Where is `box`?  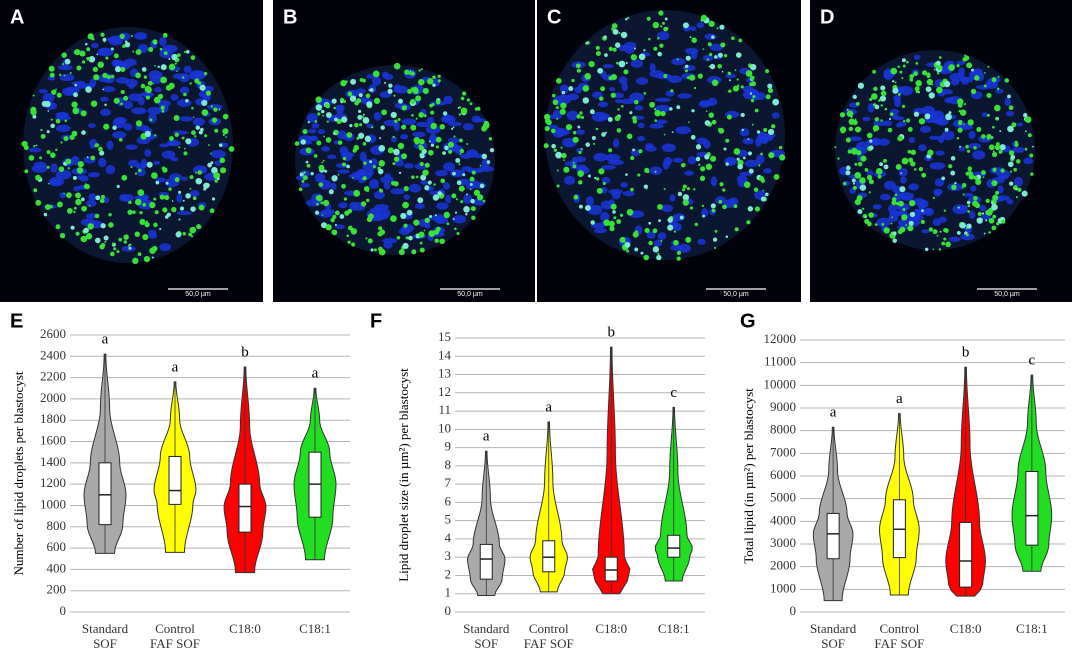 box is located at coordinates (486, 561).